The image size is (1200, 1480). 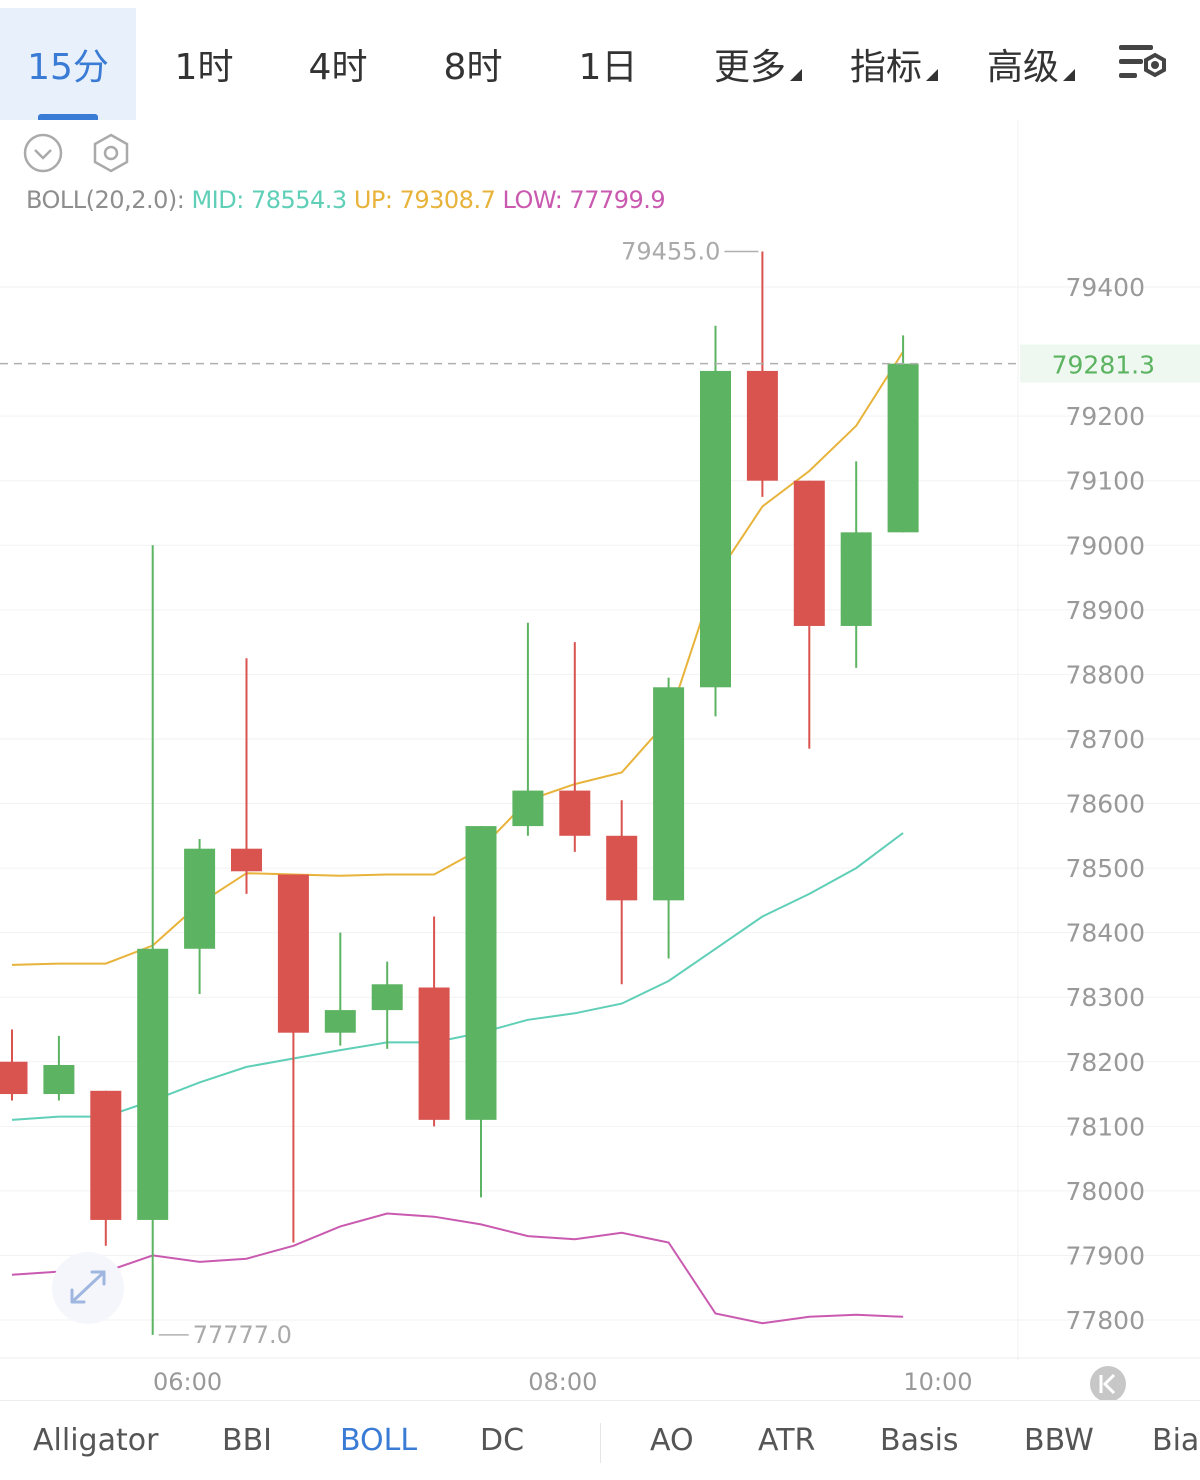 What do you see at coordinates (424, 200) in the screenshot?
I see `boll-up-value: UP: 79308.7` at bounding box center [424, 200].